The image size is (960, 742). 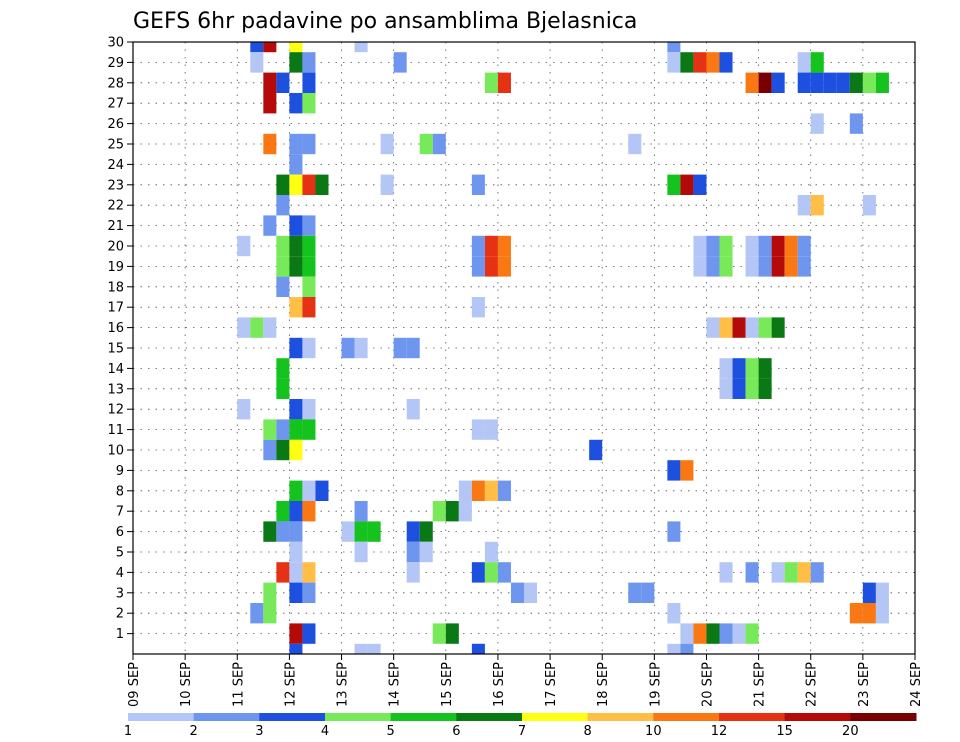 What do you see at coordinates (134, 684) in the screenshot?
I see `x-tick-label: 09 SEP` at bounding box center [134, 684].